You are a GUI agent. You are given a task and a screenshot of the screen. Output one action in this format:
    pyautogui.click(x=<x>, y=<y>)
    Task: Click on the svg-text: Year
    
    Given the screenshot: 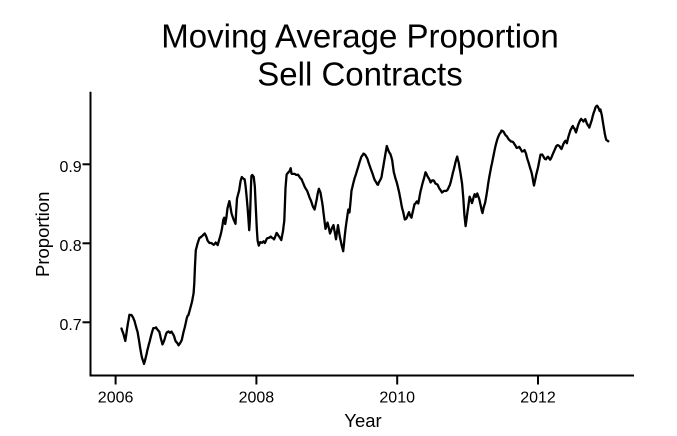 What is the action you would take?
    pyautogui.click(x=362, y=420)
    